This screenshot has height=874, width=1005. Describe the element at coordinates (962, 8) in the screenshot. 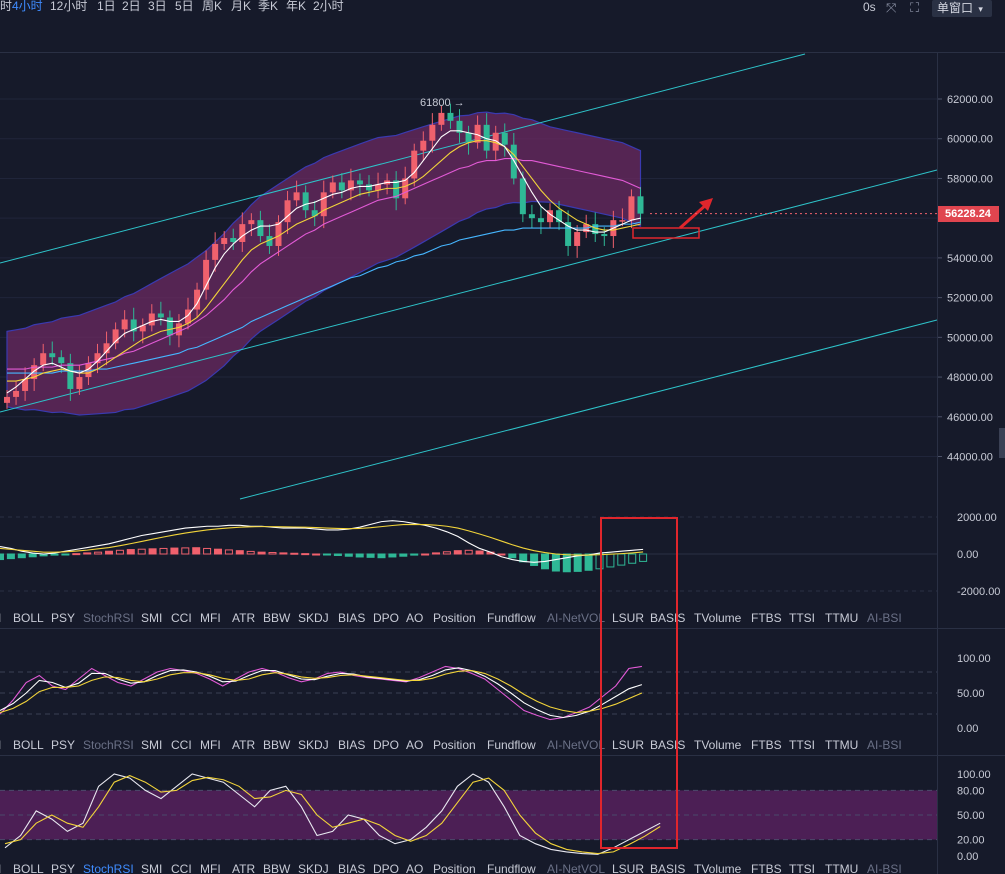

I see `window-mode-dropdown: 单窗口 ▾` at that location.